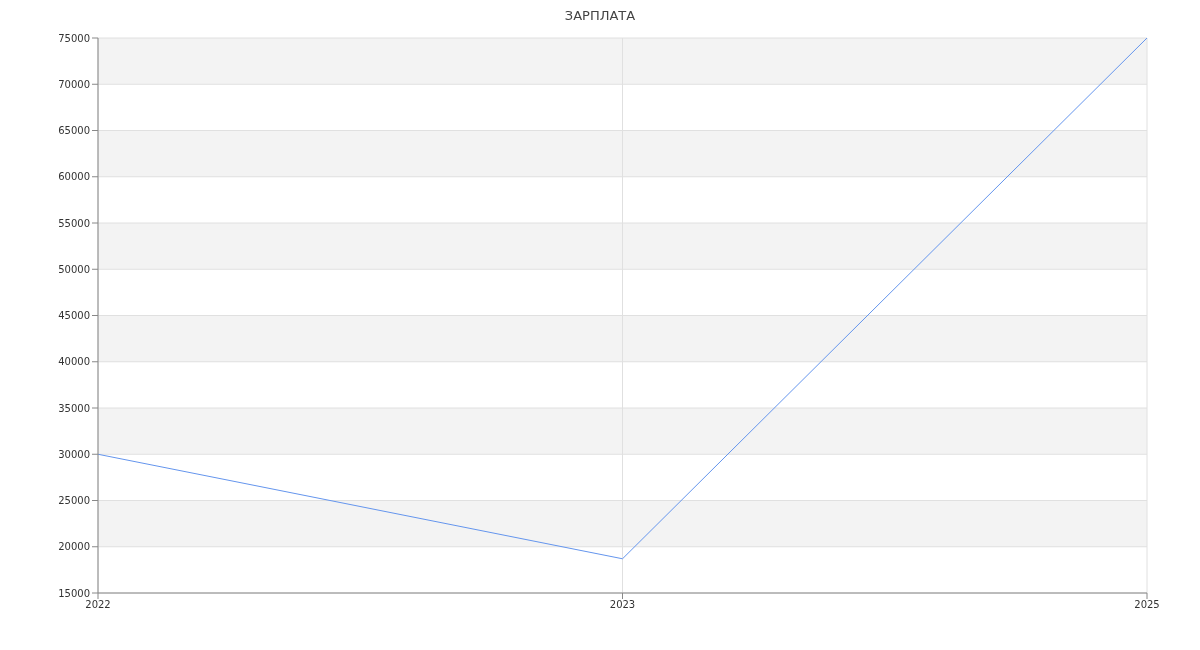 The height and width of the screenshot is (650, 1200). I want to click on y-tick-label: 25000, so click(74, 501).